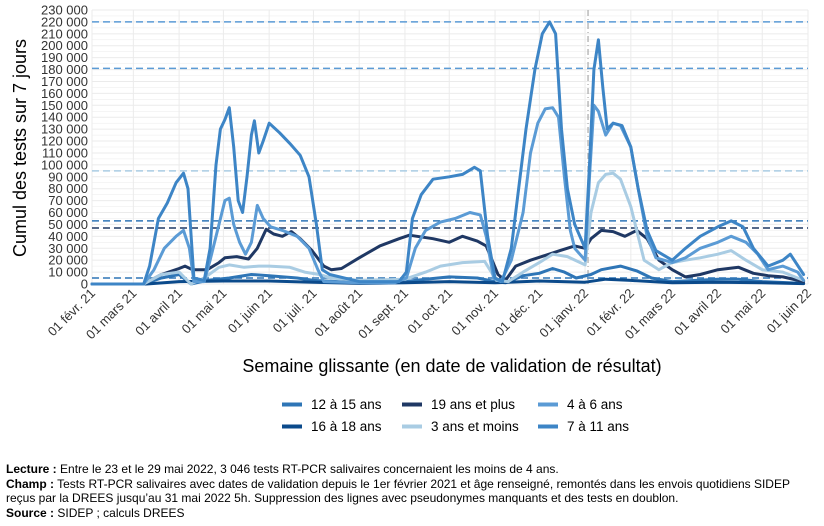 This screenshot has width=824, height=526. Describe the element at coordinates (473, 404) in the screenshot. I see `legend-label: 19 ans et plus` at that location.